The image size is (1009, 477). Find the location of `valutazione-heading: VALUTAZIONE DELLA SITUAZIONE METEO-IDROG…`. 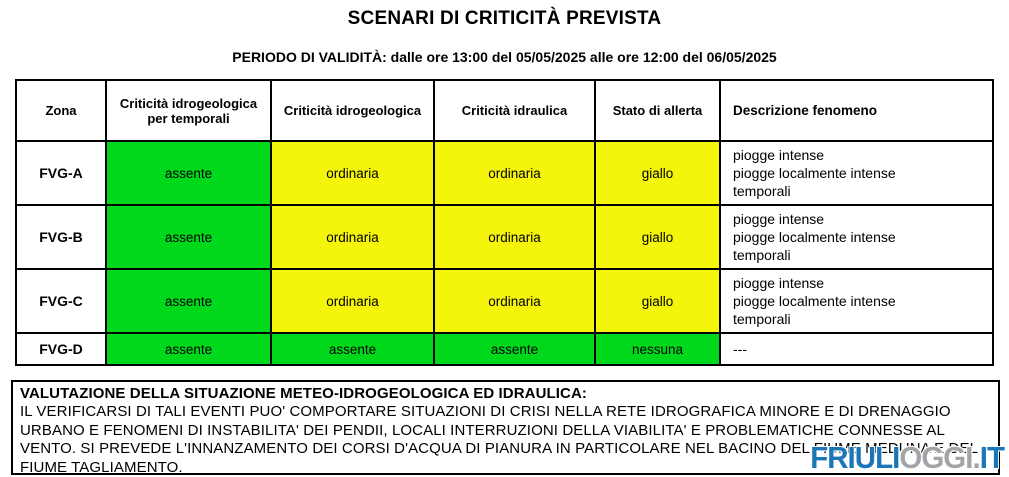

valutazione-heading: VALUTAZIONE DELLA SITUAZIONE METEO-IDROG… is located at coordinates (304, 393).